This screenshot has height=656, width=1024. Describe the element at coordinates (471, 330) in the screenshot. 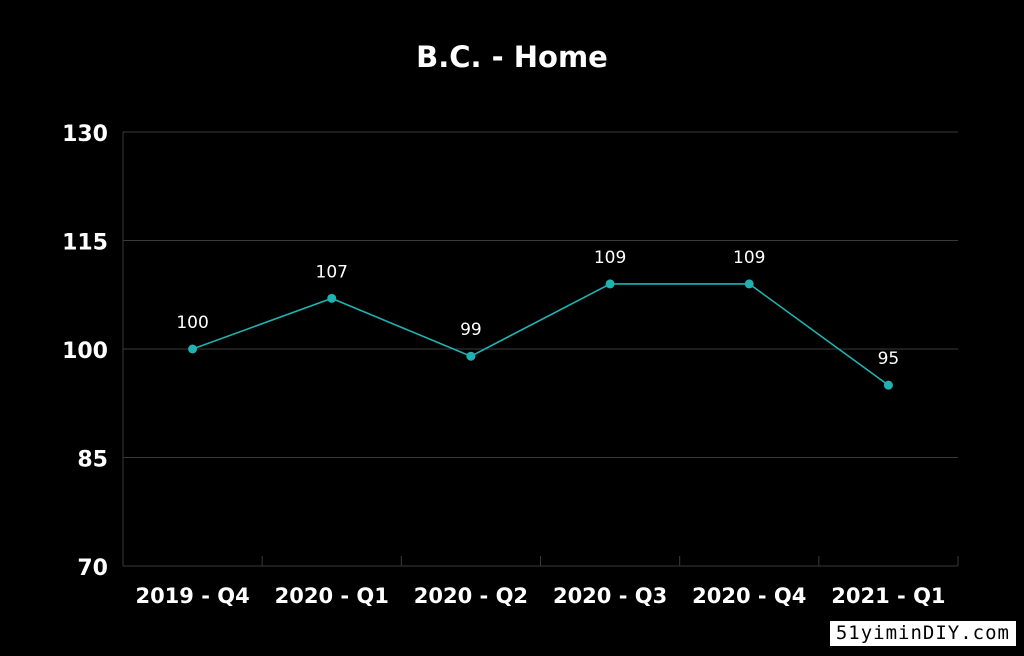

I see `data-label: 99` at that location.